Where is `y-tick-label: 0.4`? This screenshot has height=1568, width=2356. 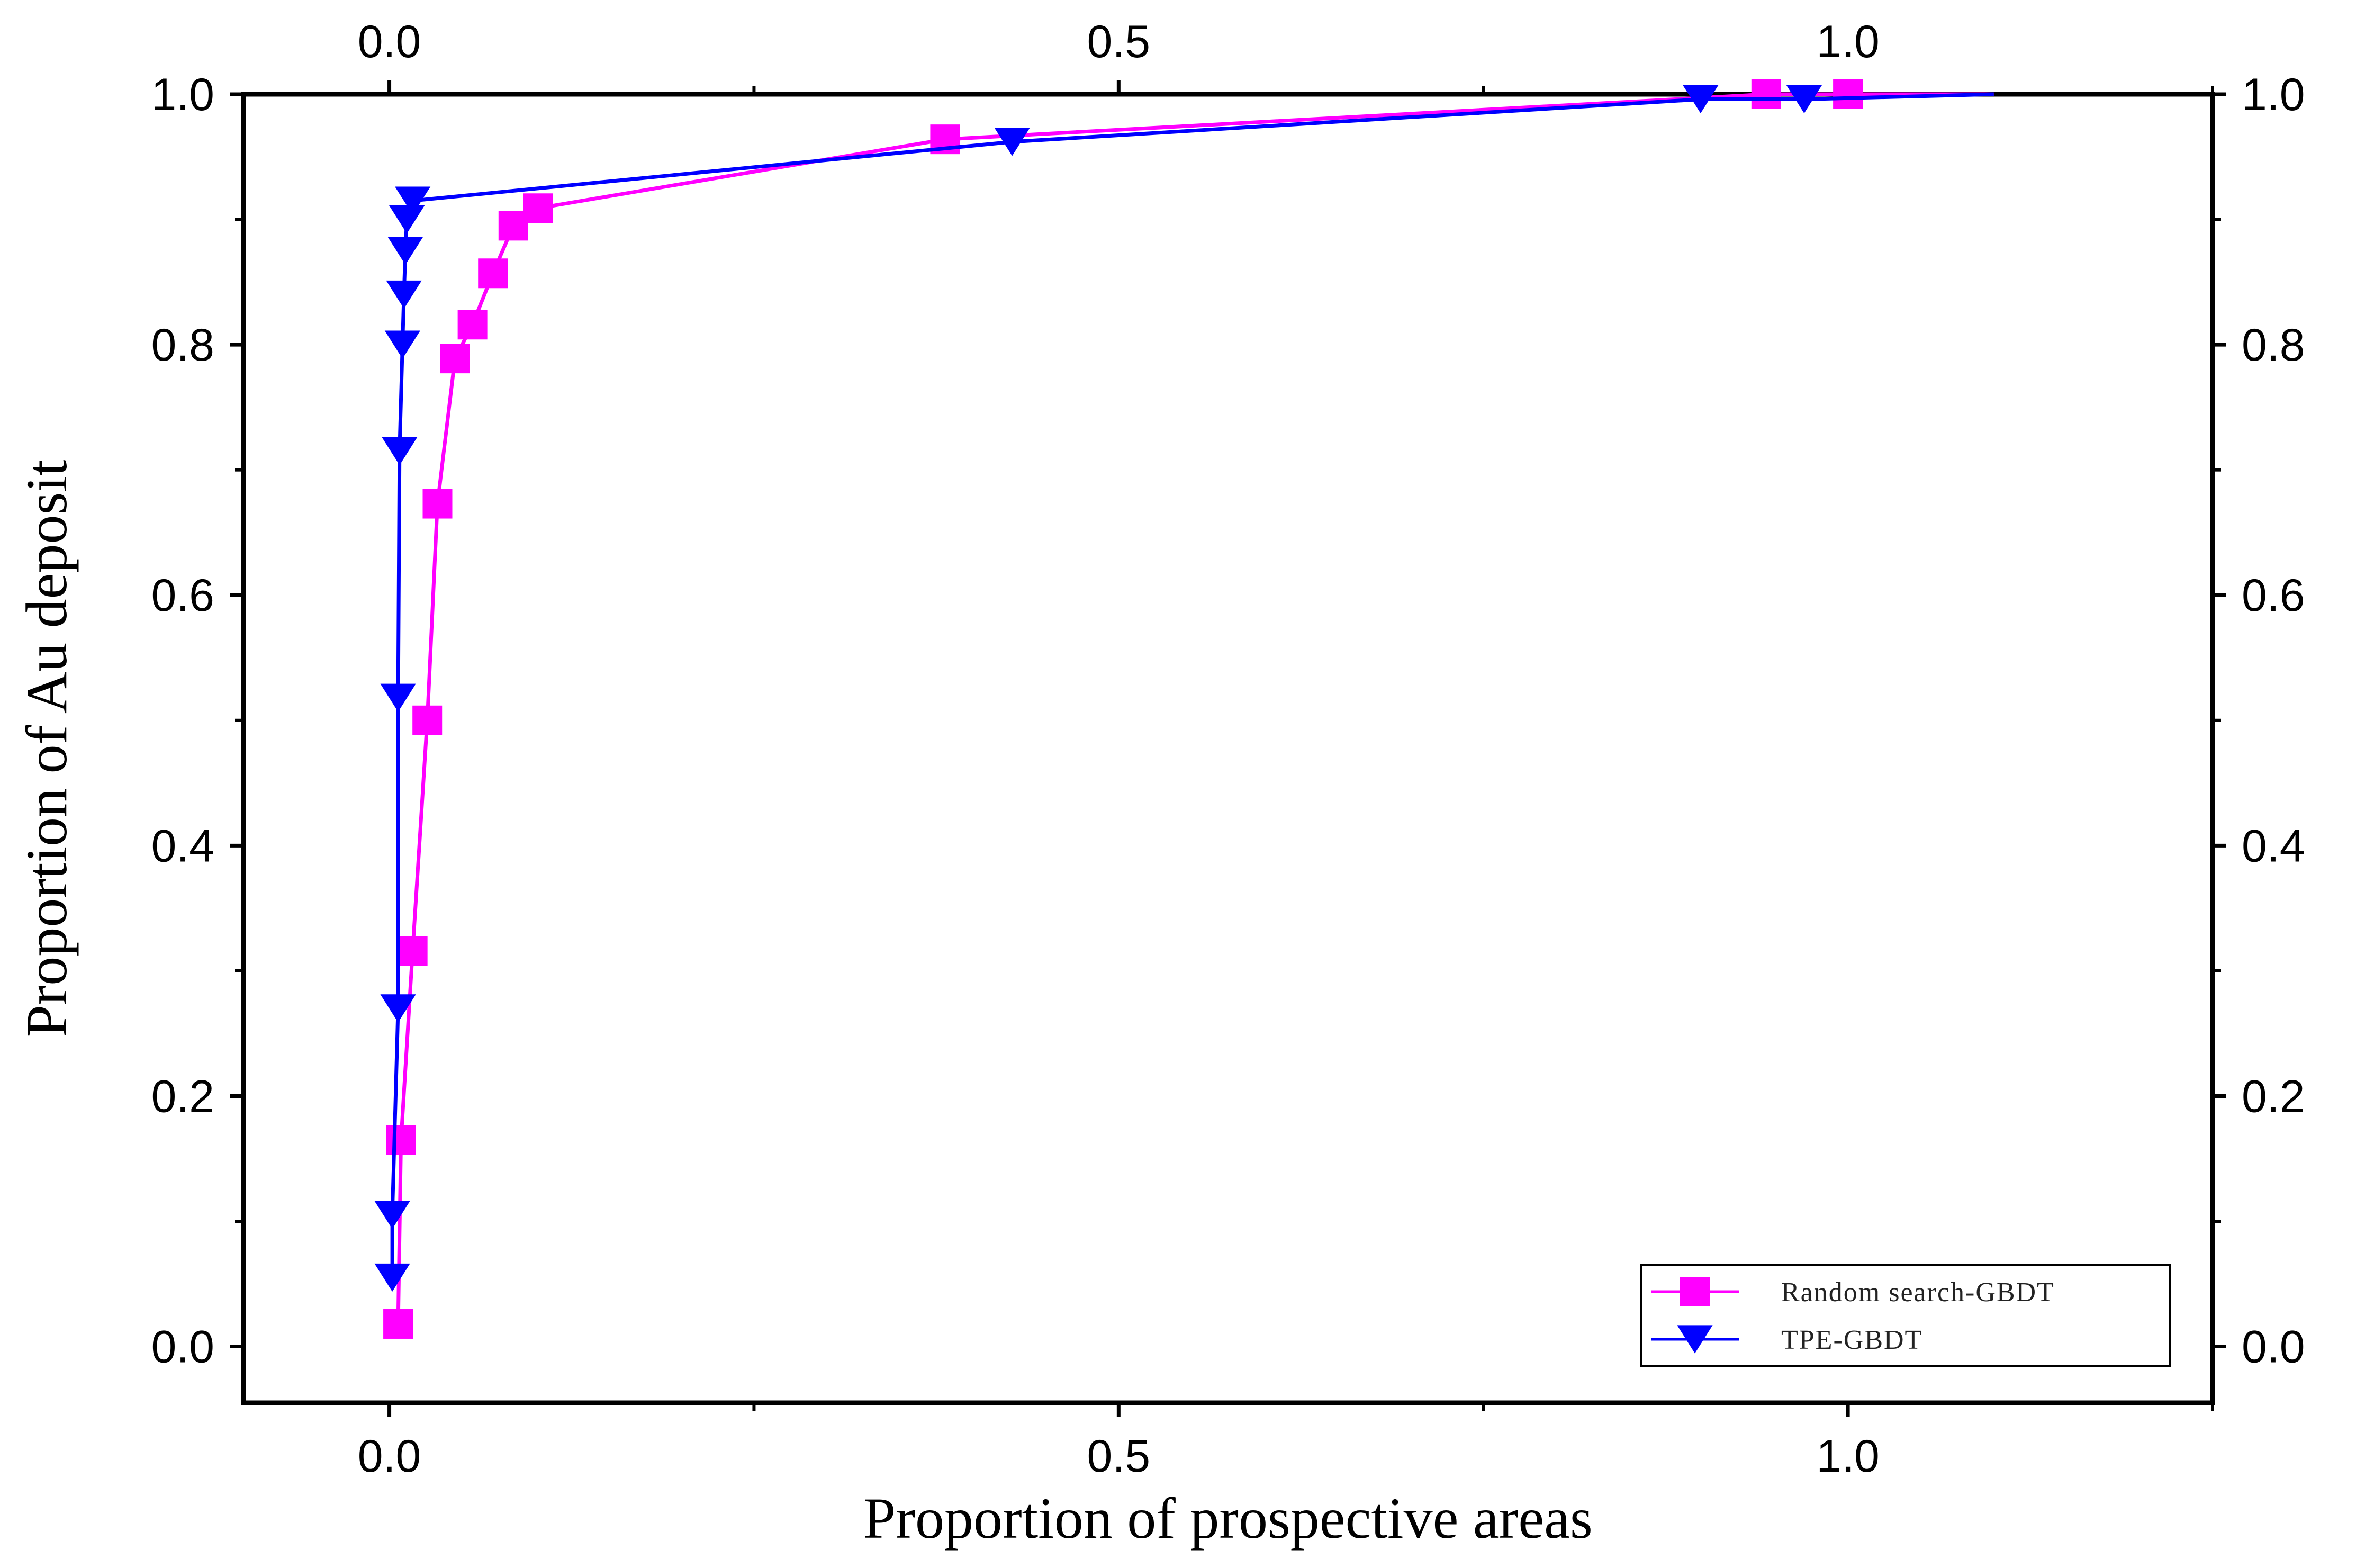 y-tick-label: 0.4 is located at coordinates (182, 846).